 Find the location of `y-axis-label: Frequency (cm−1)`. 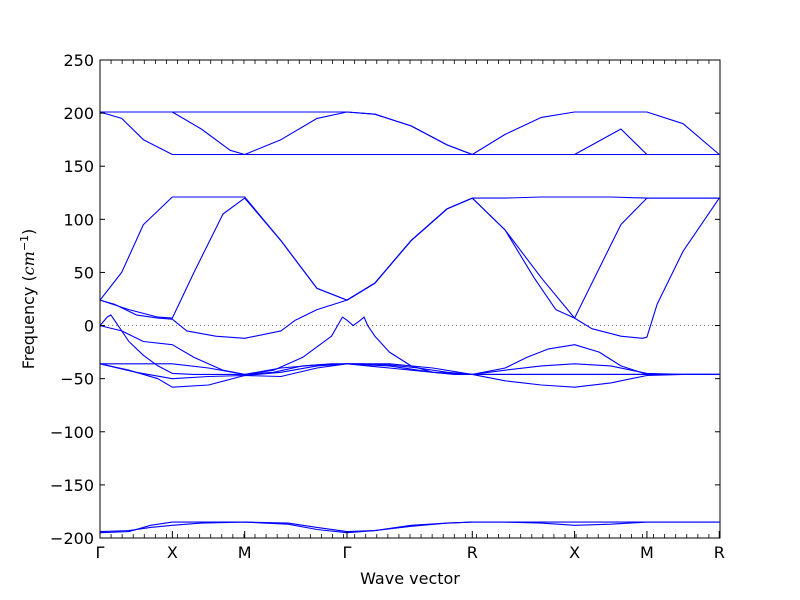

y-axis-label: Frequency (cm−1) is located at coordinates (28, 299).